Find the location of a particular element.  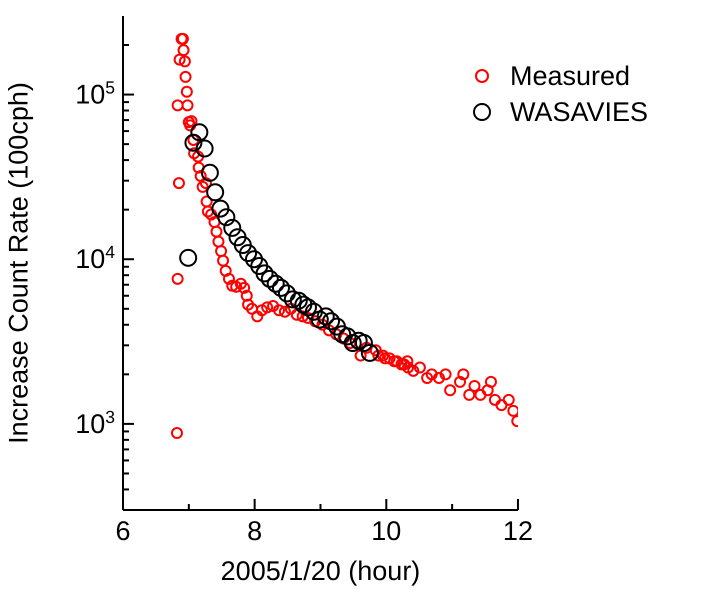

x-tick-label: 10 is located at coordinates (386, 531).